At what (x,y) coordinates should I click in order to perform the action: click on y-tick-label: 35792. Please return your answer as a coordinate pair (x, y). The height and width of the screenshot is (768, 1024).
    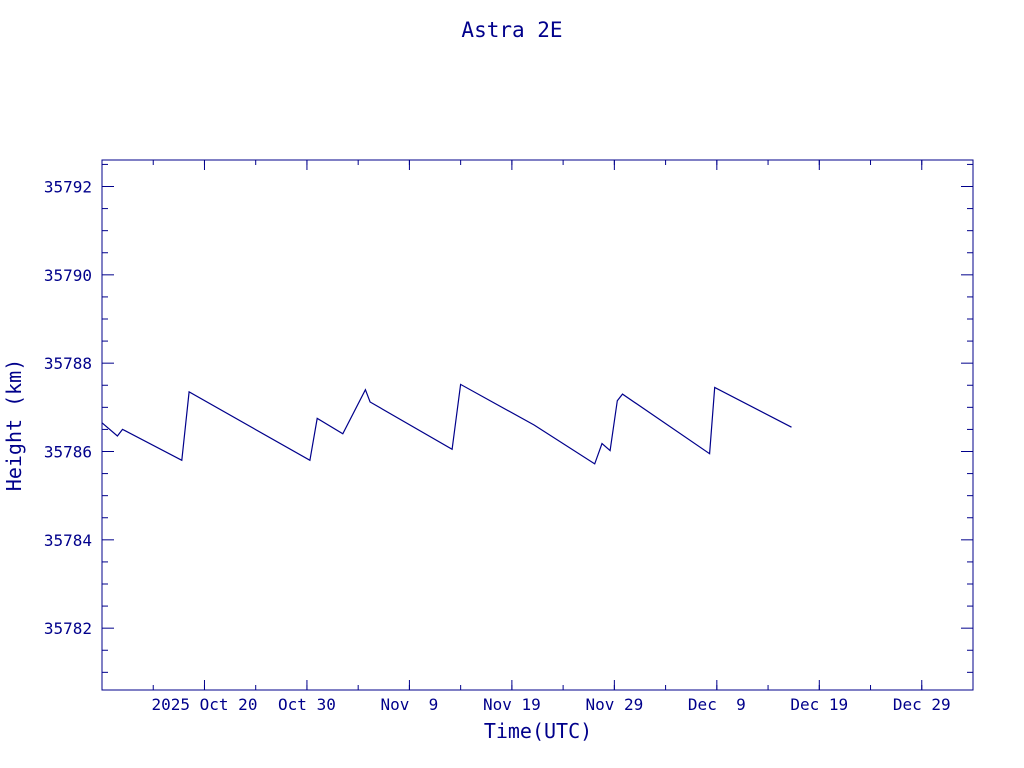
    Looking at the image, I should click on (68, 187).